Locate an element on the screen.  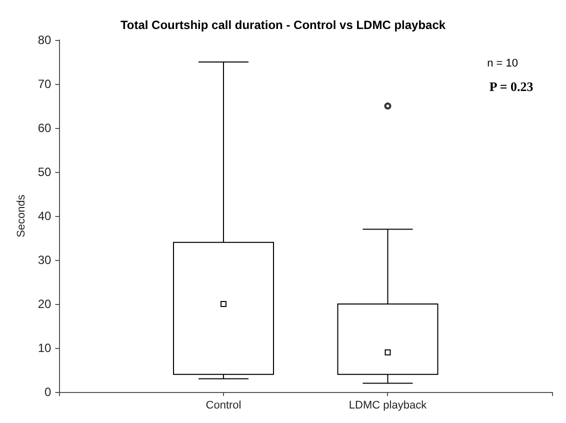
y-tick-label: 50 is located at coordinates (45, 172).